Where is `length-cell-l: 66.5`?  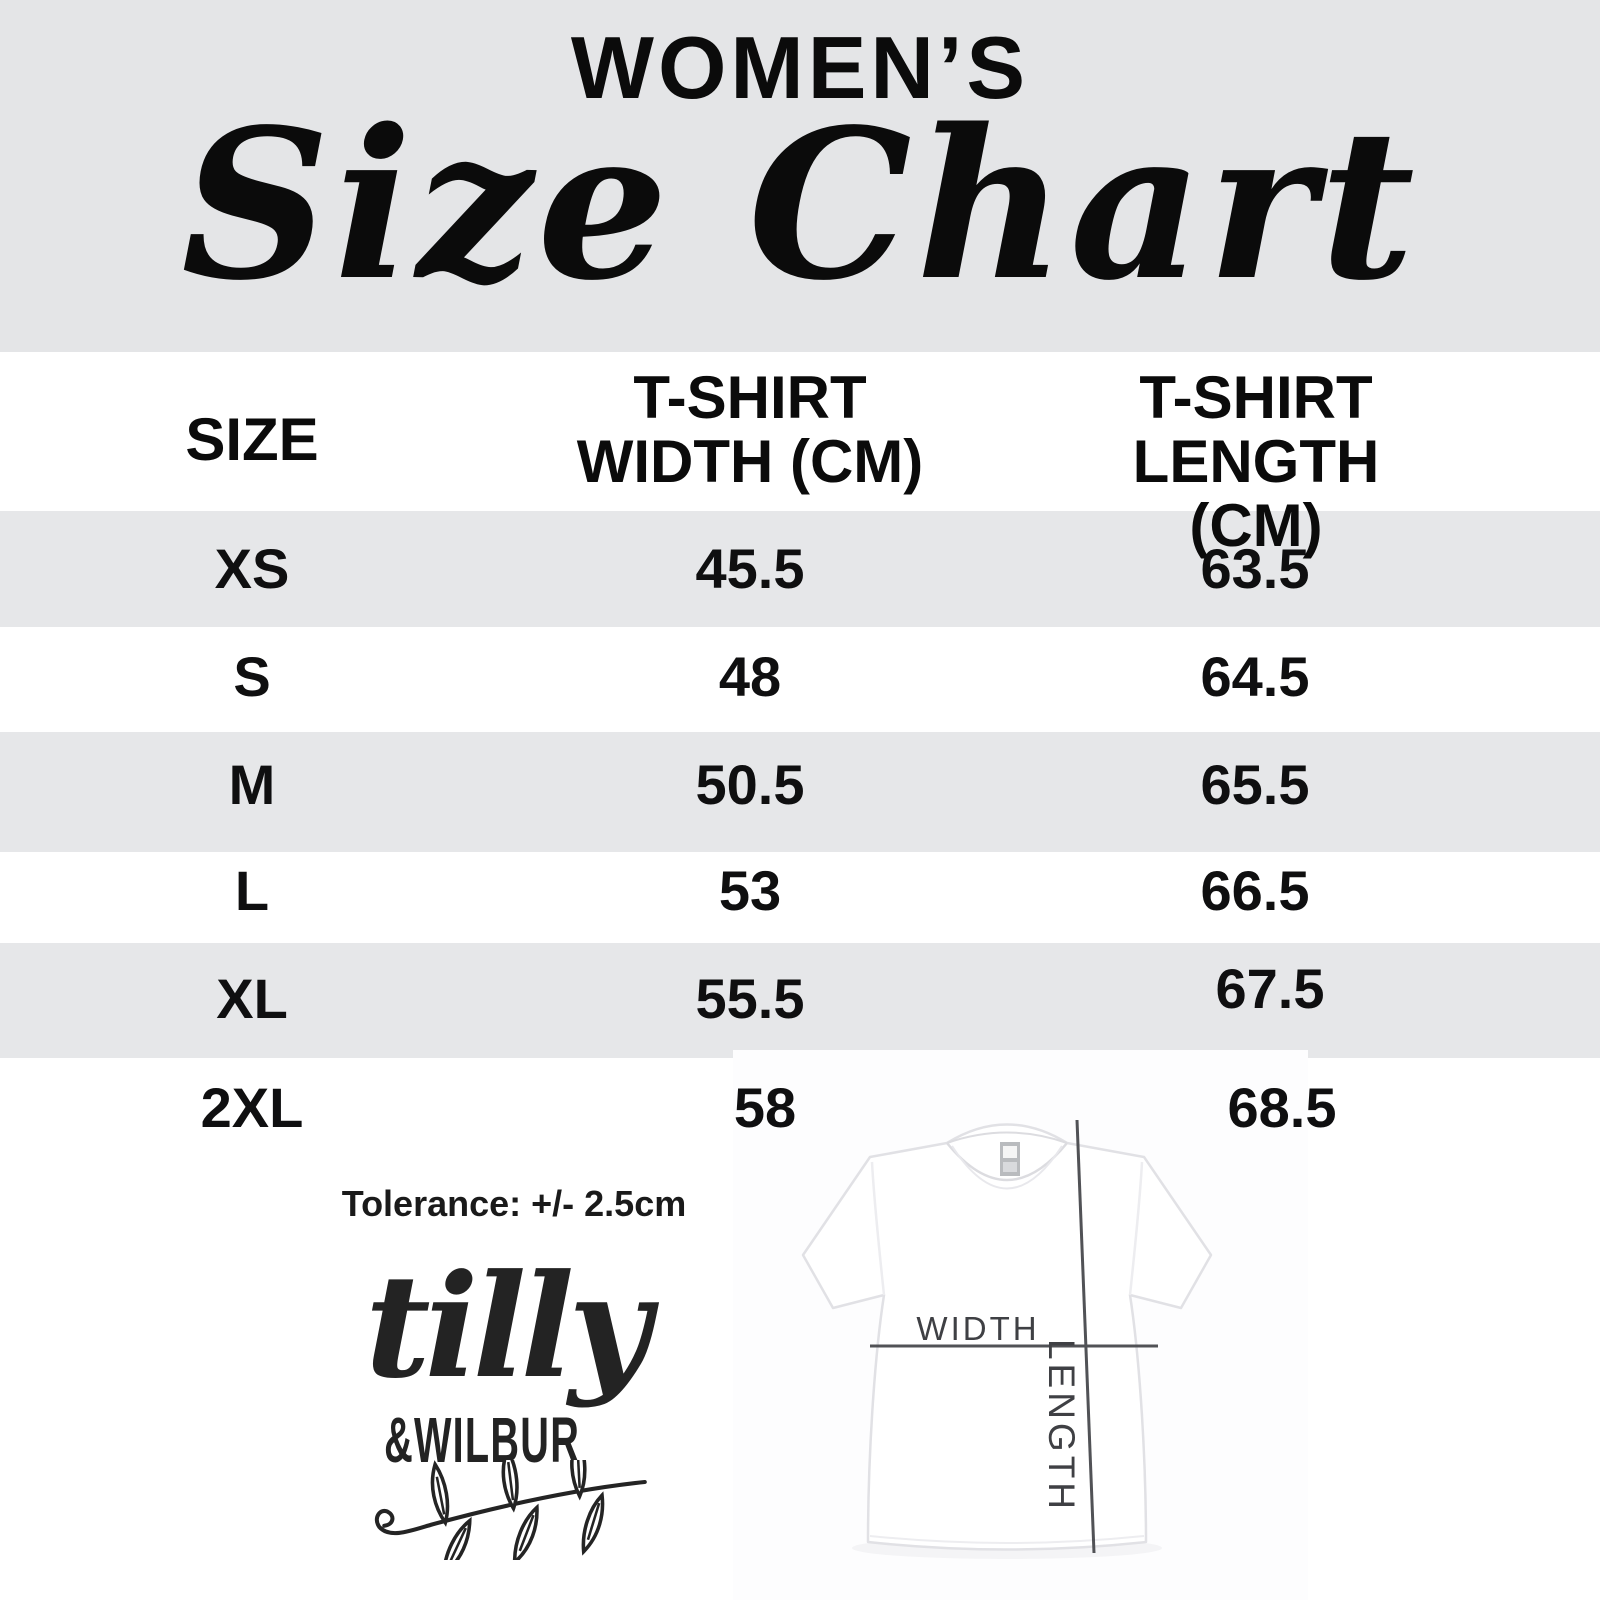 length-cell-l: 66.5 is located at coordinates (1255, 890).